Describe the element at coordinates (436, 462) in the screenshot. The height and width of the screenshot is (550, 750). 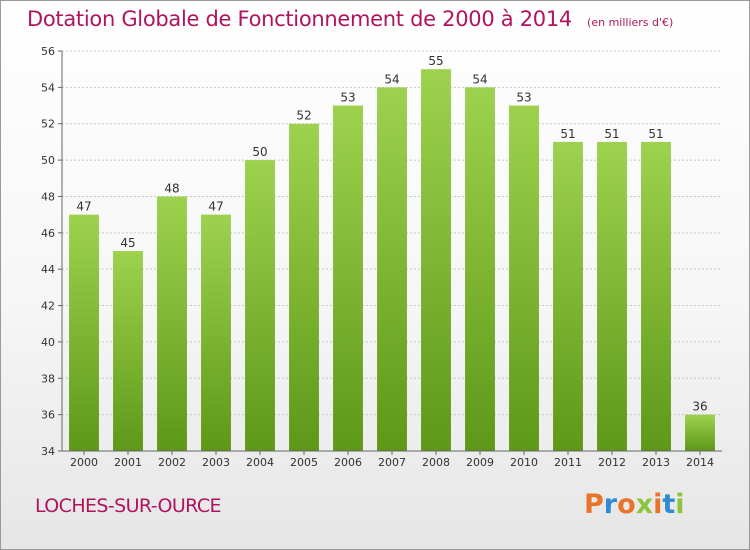
I see `x-tick-label-2008: 2008` at that location.